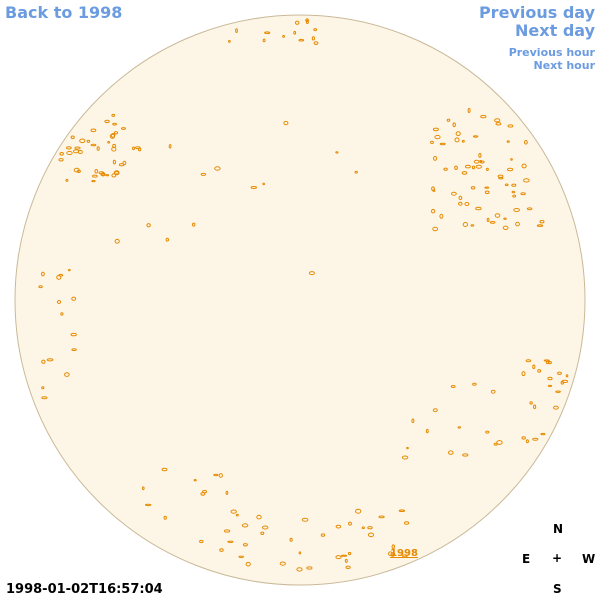 This screenshot has width=600, height=600. I want to click on back-link: Back to 1998, so click(64, 12).